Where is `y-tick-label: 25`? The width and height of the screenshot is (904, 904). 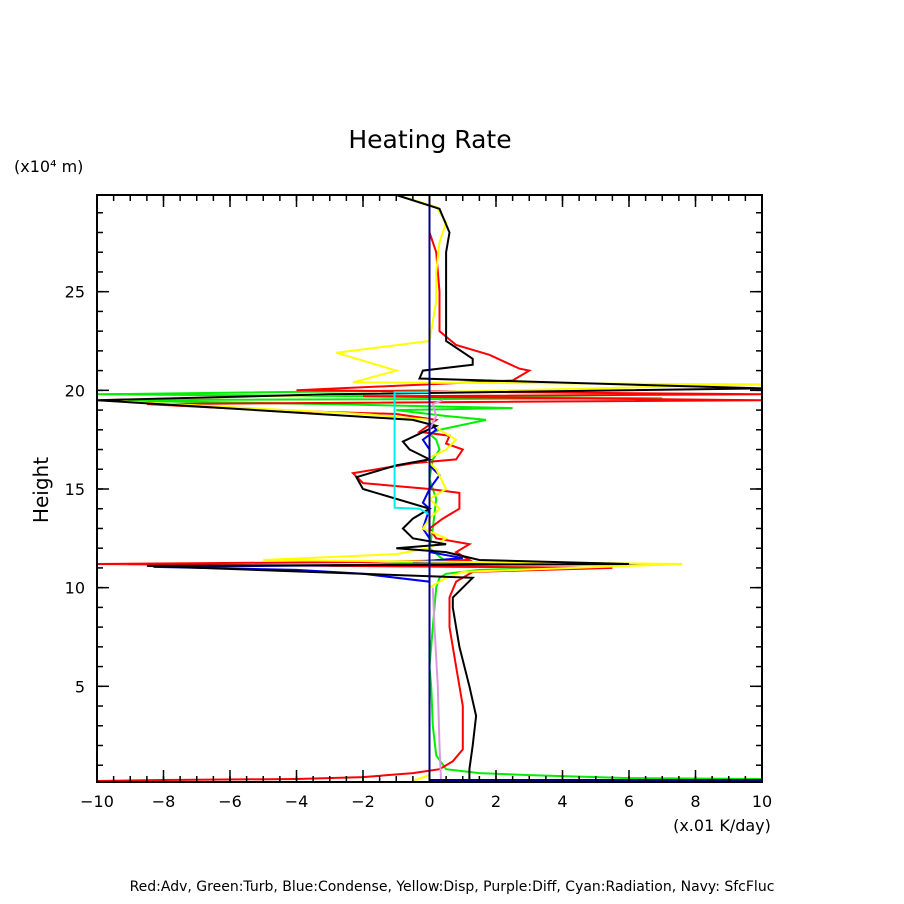
y-tick-label: 25 is located at coordinates (75, 292).